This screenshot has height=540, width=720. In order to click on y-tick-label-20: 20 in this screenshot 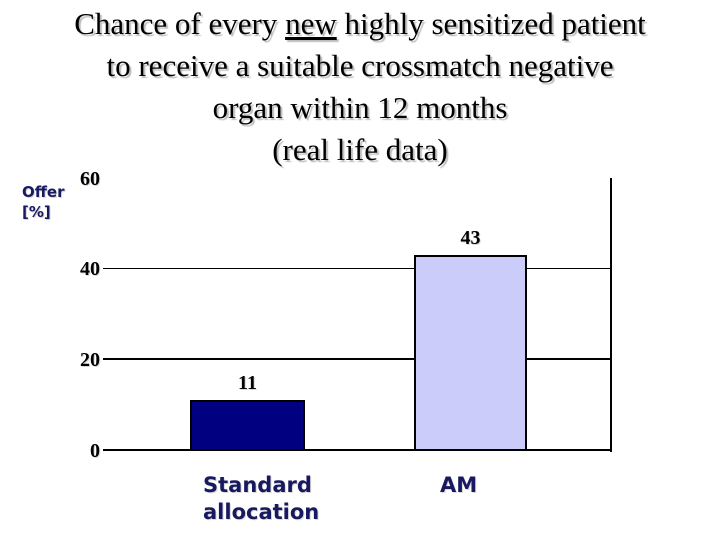, I will do `click(90, 360)`.